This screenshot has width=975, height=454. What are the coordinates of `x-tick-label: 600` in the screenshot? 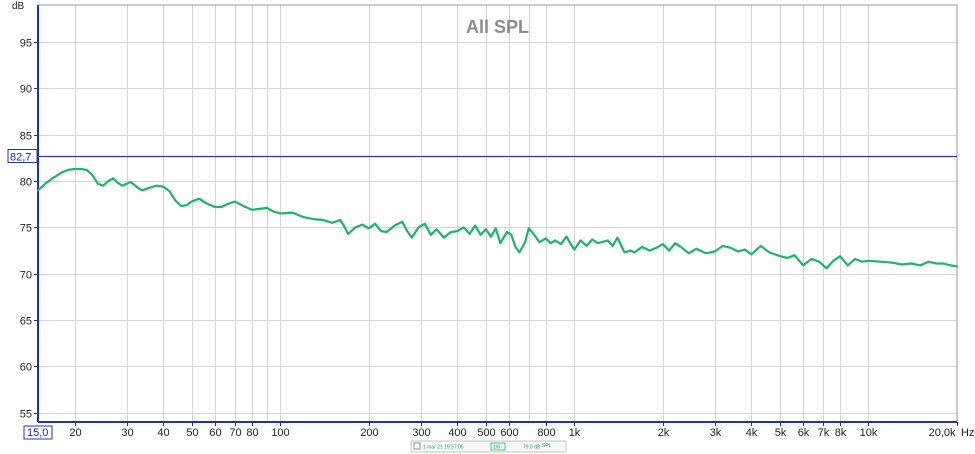 It's located at (509, 433).